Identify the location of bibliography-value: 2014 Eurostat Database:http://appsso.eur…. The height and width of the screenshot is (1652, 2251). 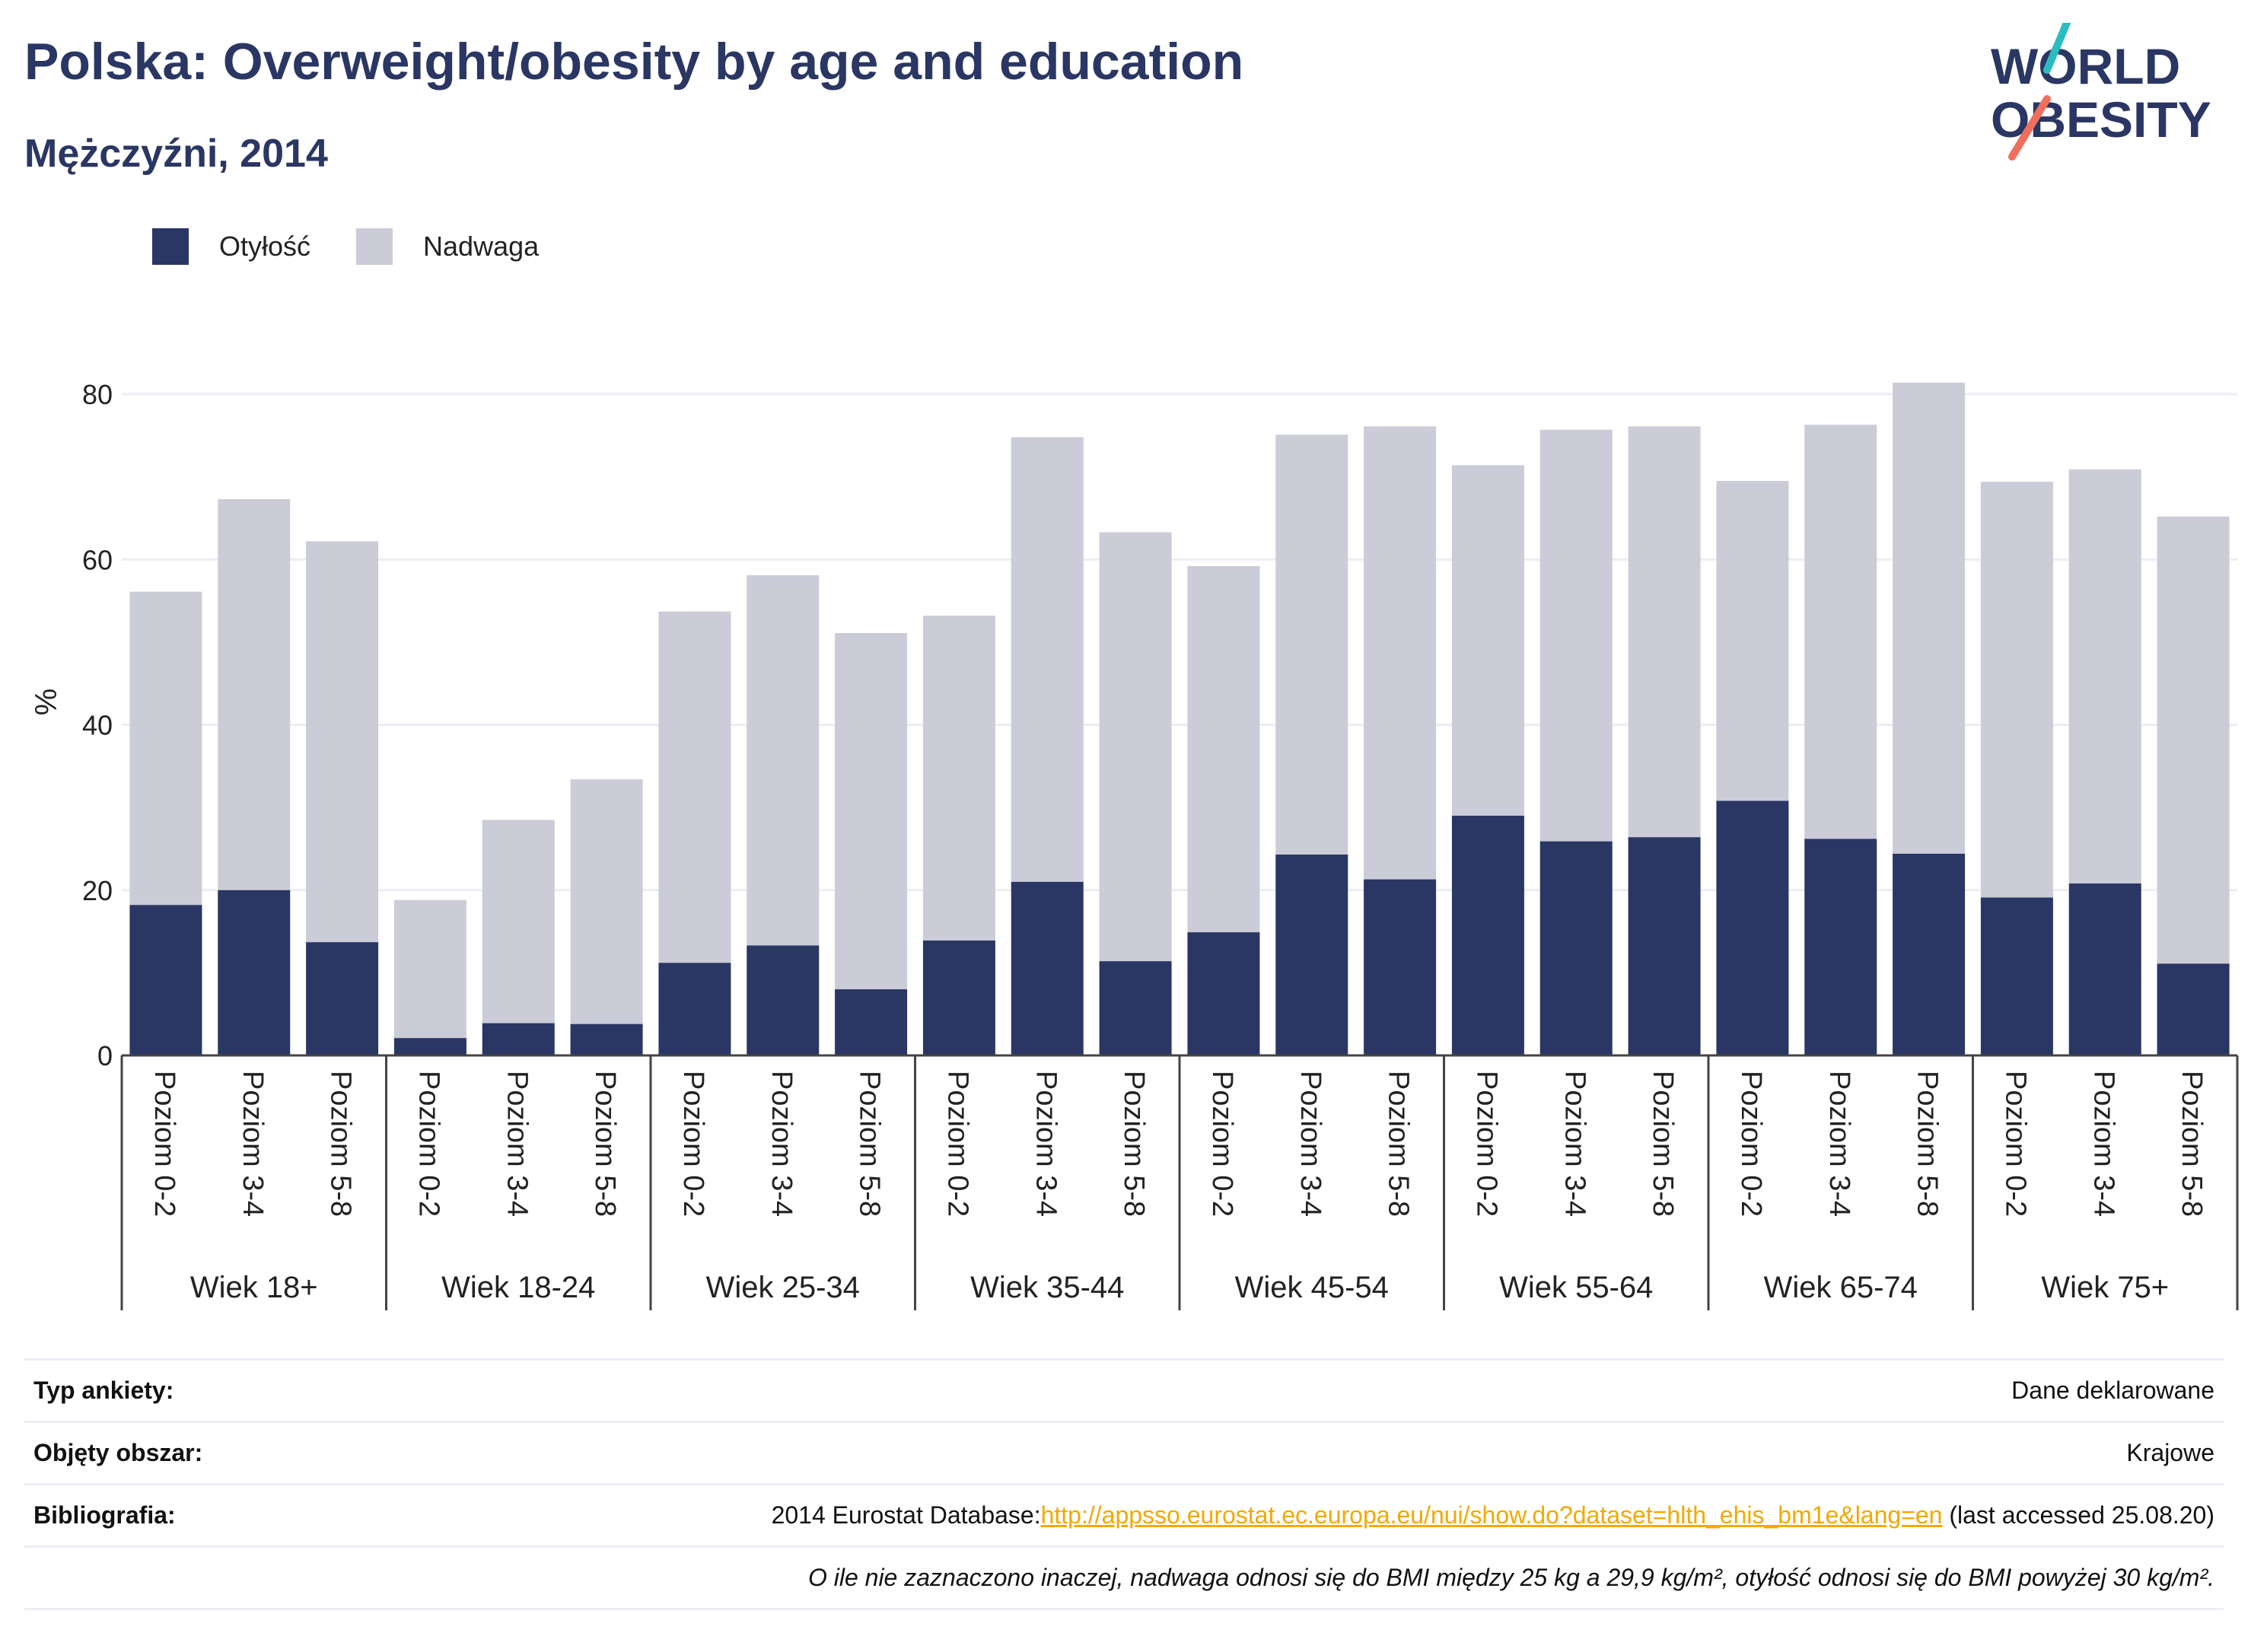
(1493, 1515).